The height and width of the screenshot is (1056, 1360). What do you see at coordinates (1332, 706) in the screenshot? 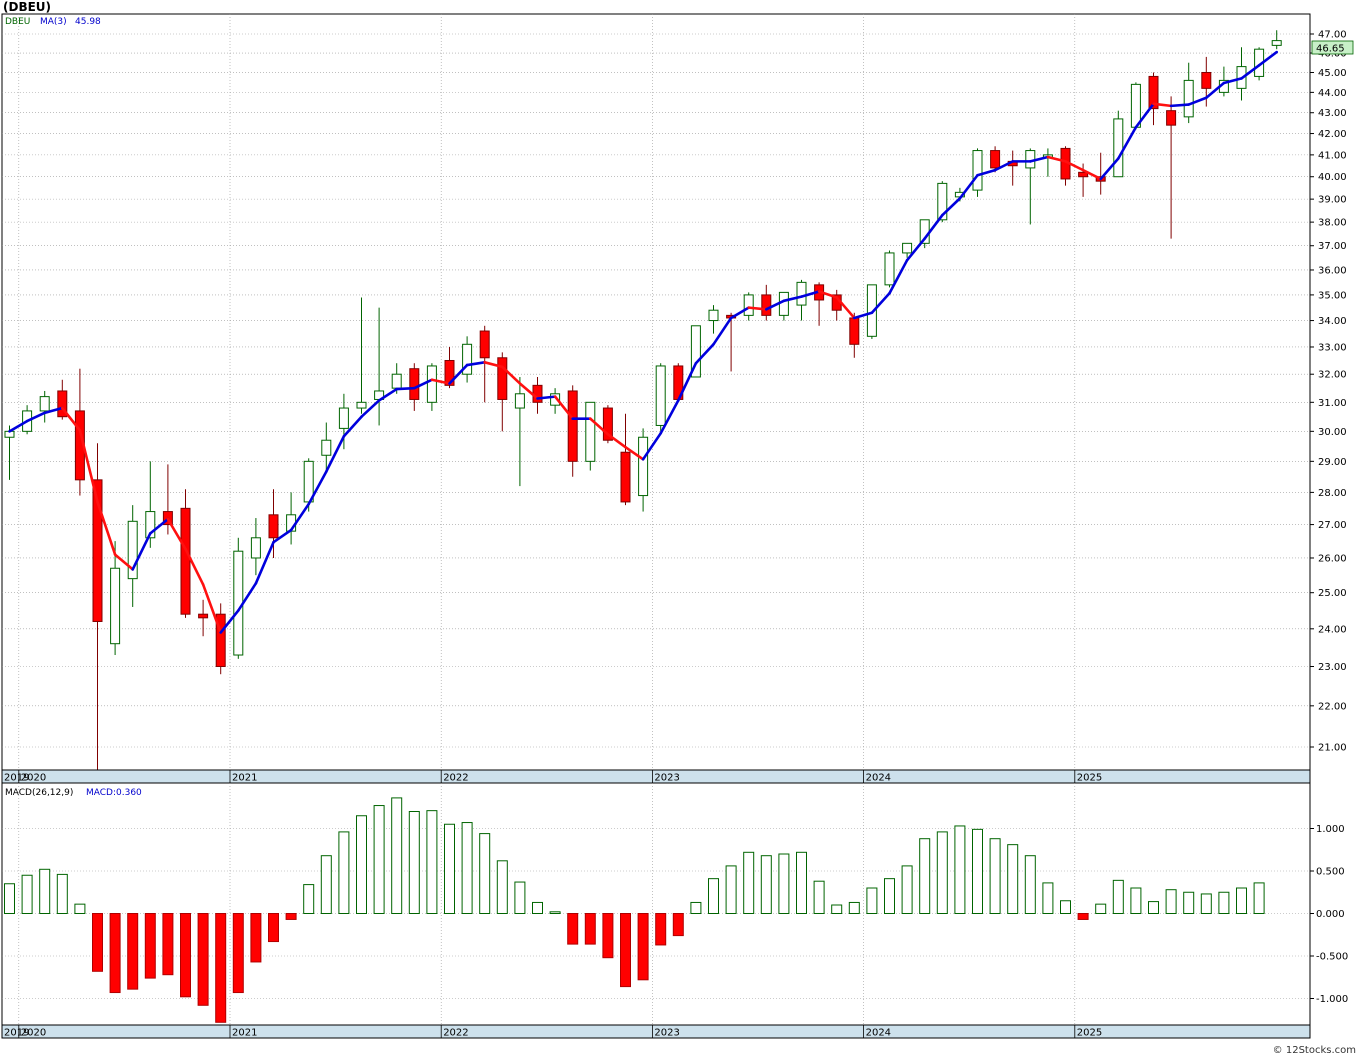
I see `price-tick-label: 22.00` at bounding box center [1332, 706].